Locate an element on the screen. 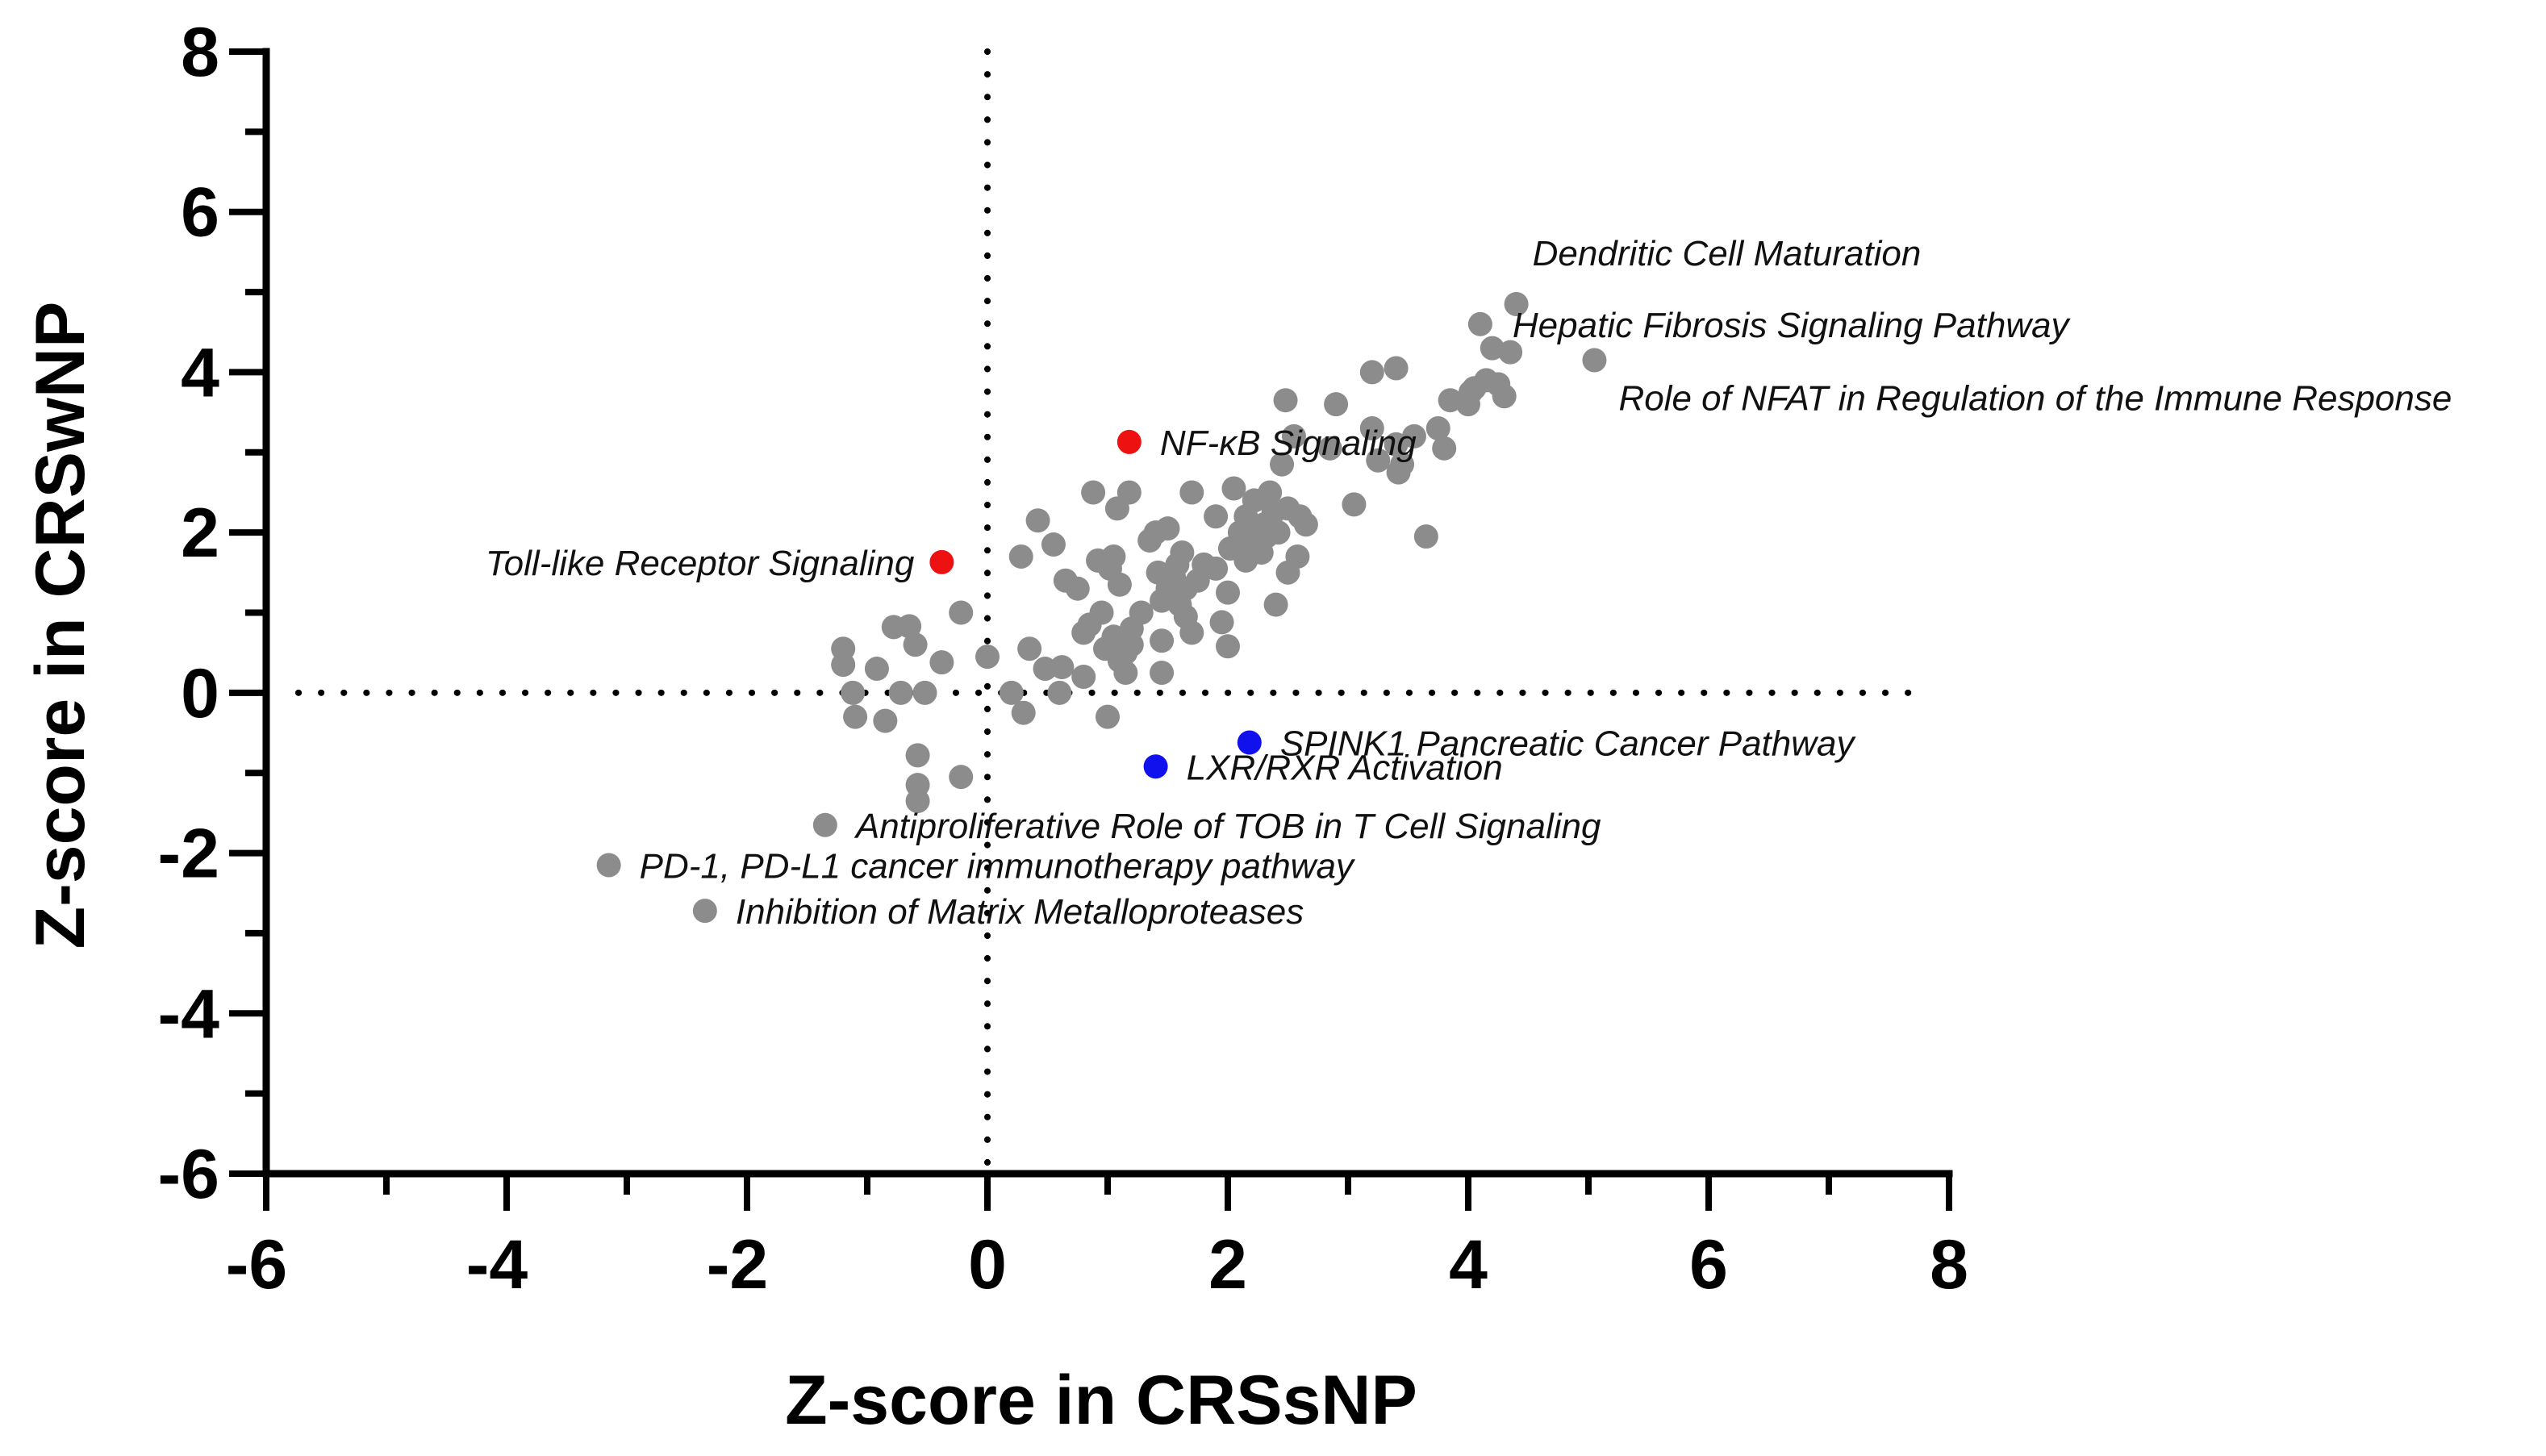 The image size is (2546, 1456). point-annotation: PD-1, PD-L1 cancer immunotherapy pathway is located at coordinates (998, 866).